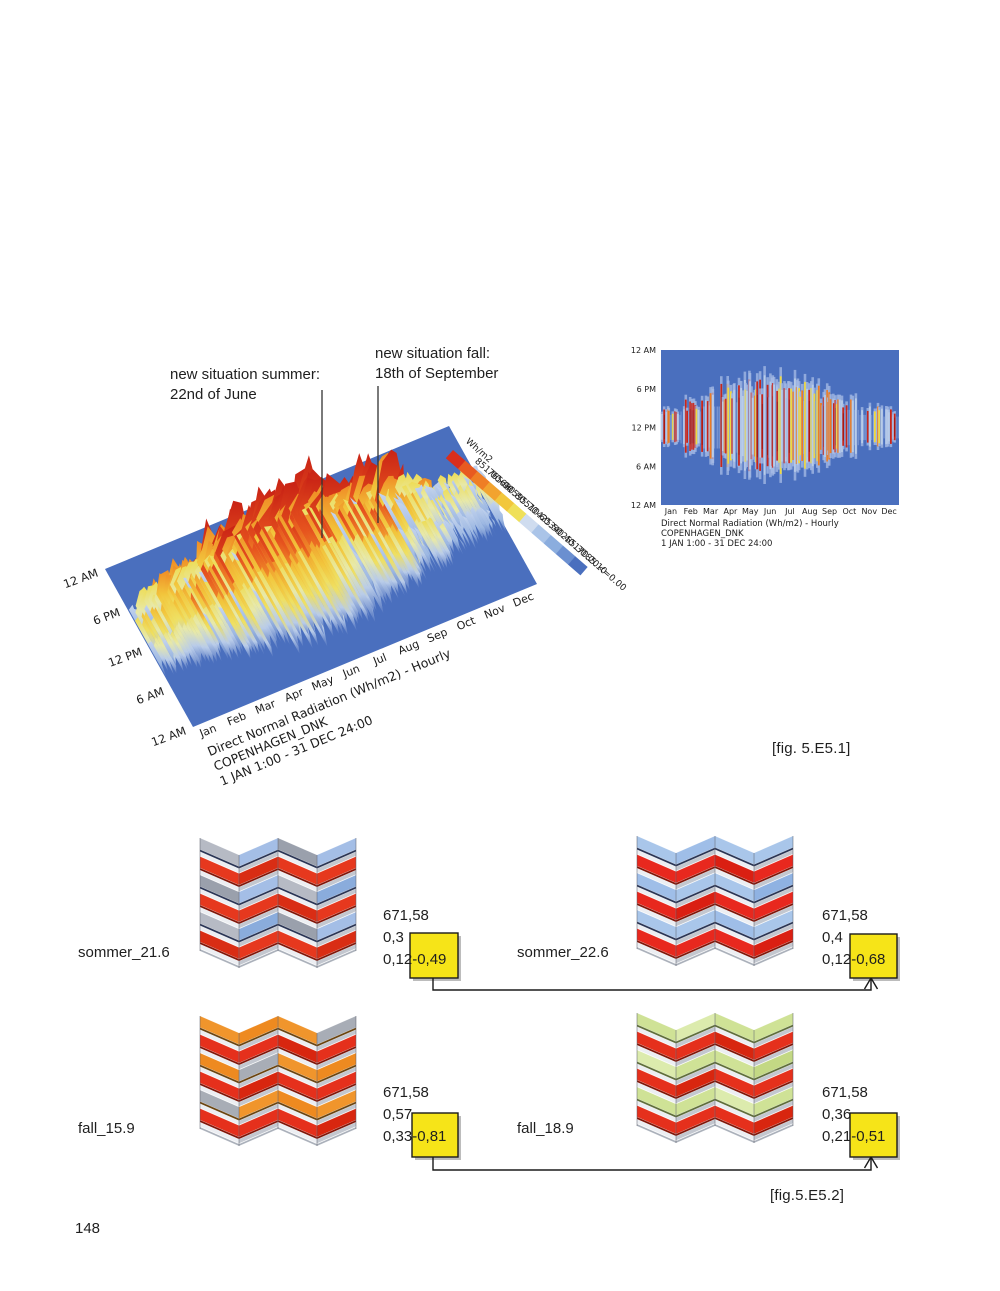 This screenshot has height=1291, width=1000. I want to click on panel-label-fall-18-9: fall_18.9, so click(545, 1128).